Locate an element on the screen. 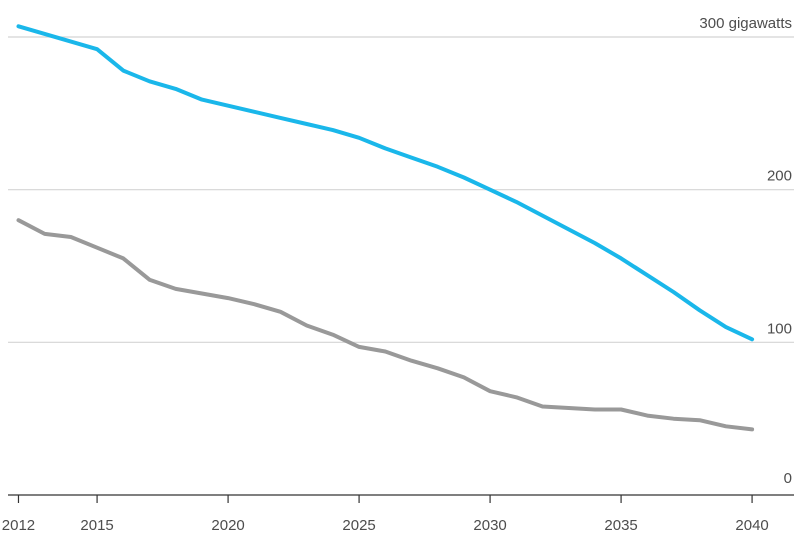 The height and width of the screenshot is (546, 800). x-axis is located at coordinates (401, 498).